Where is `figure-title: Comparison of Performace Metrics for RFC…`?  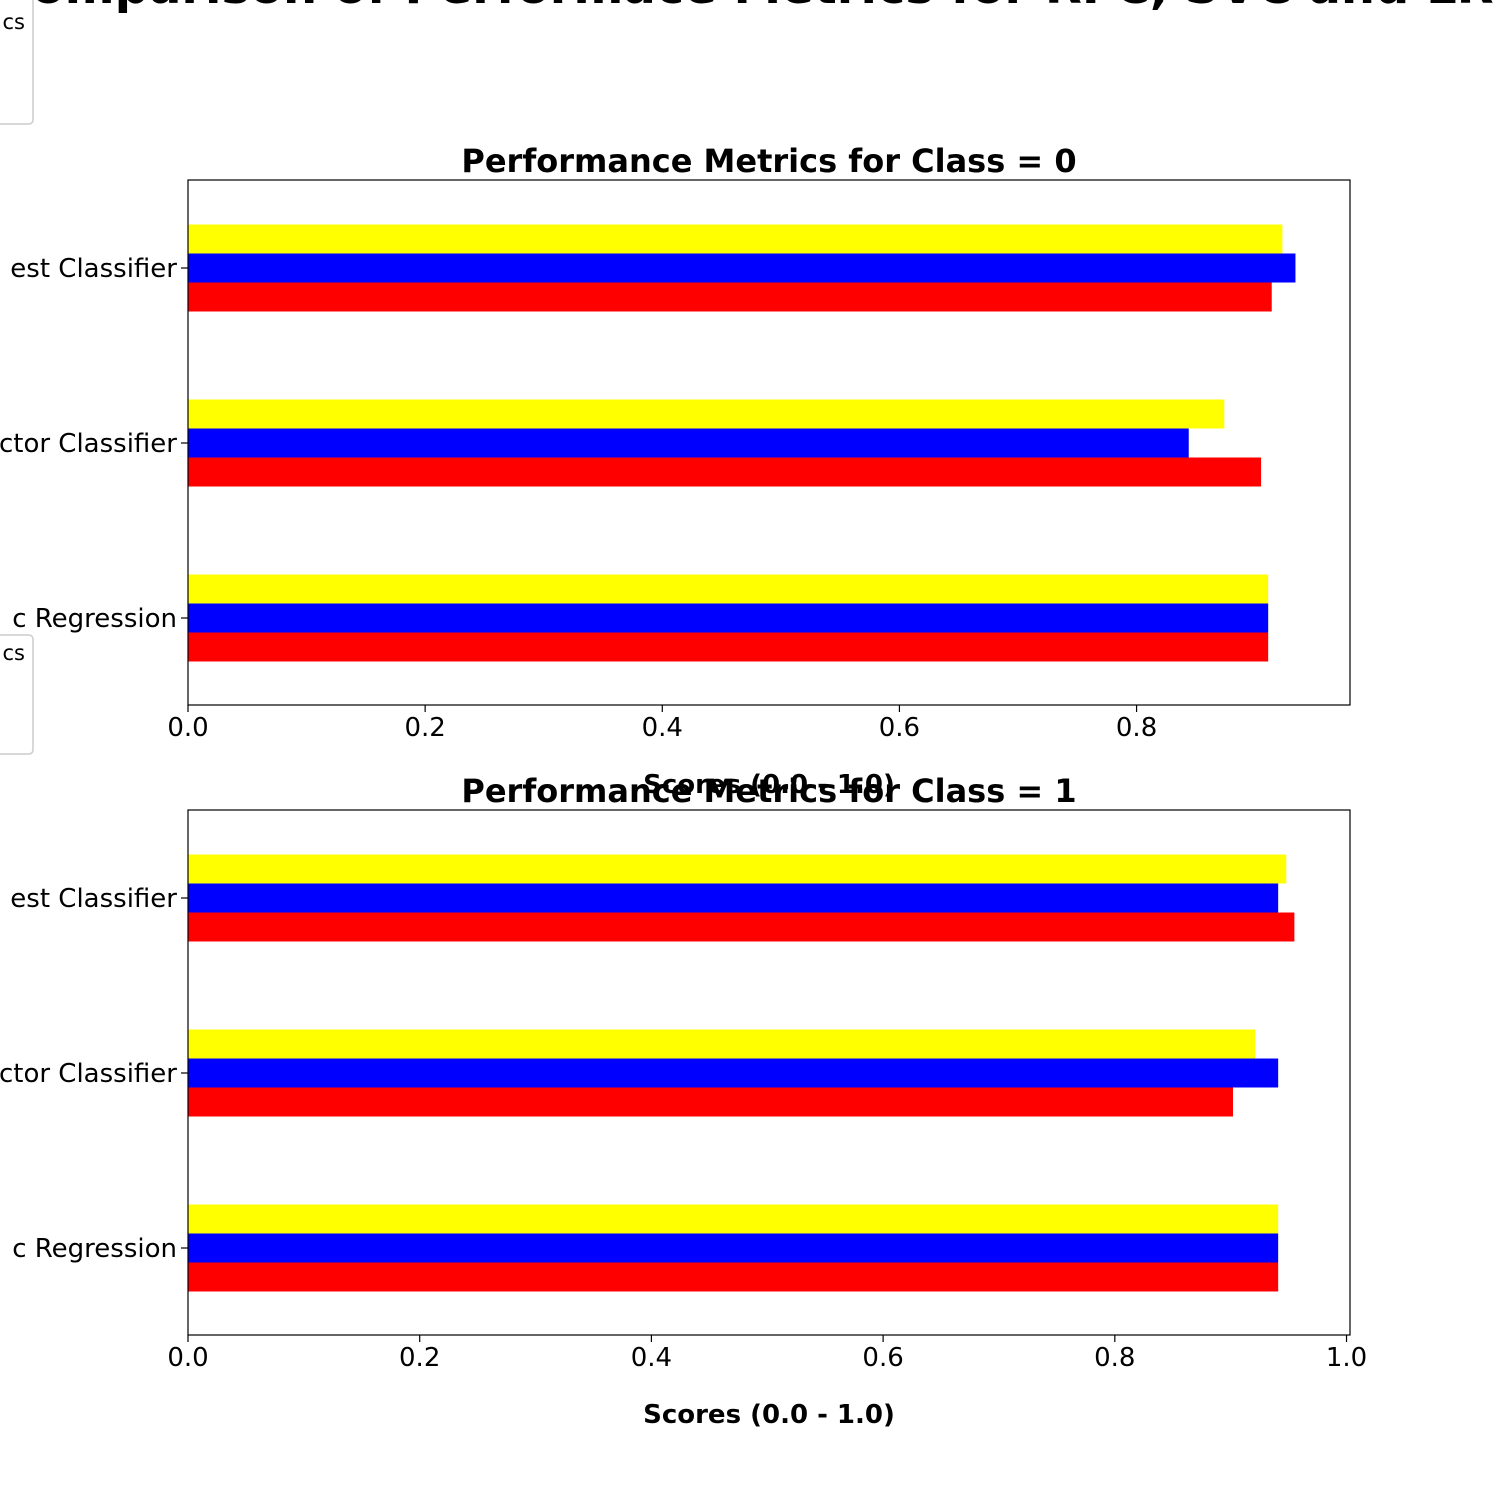 figure-title: Comparison of Performace Metrics for RFC… is located at coordinates (747, 7).